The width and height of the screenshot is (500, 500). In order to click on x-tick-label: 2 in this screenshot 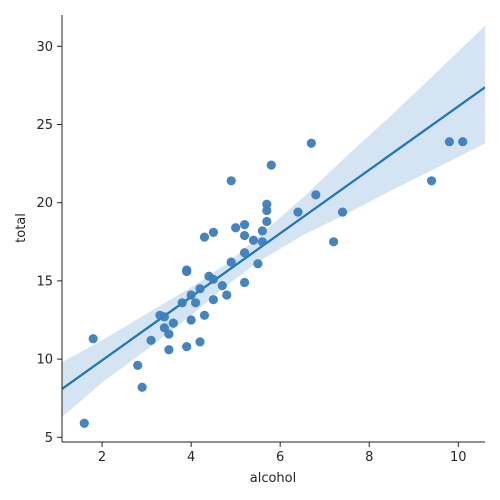, I will do `click(102, 457)`.